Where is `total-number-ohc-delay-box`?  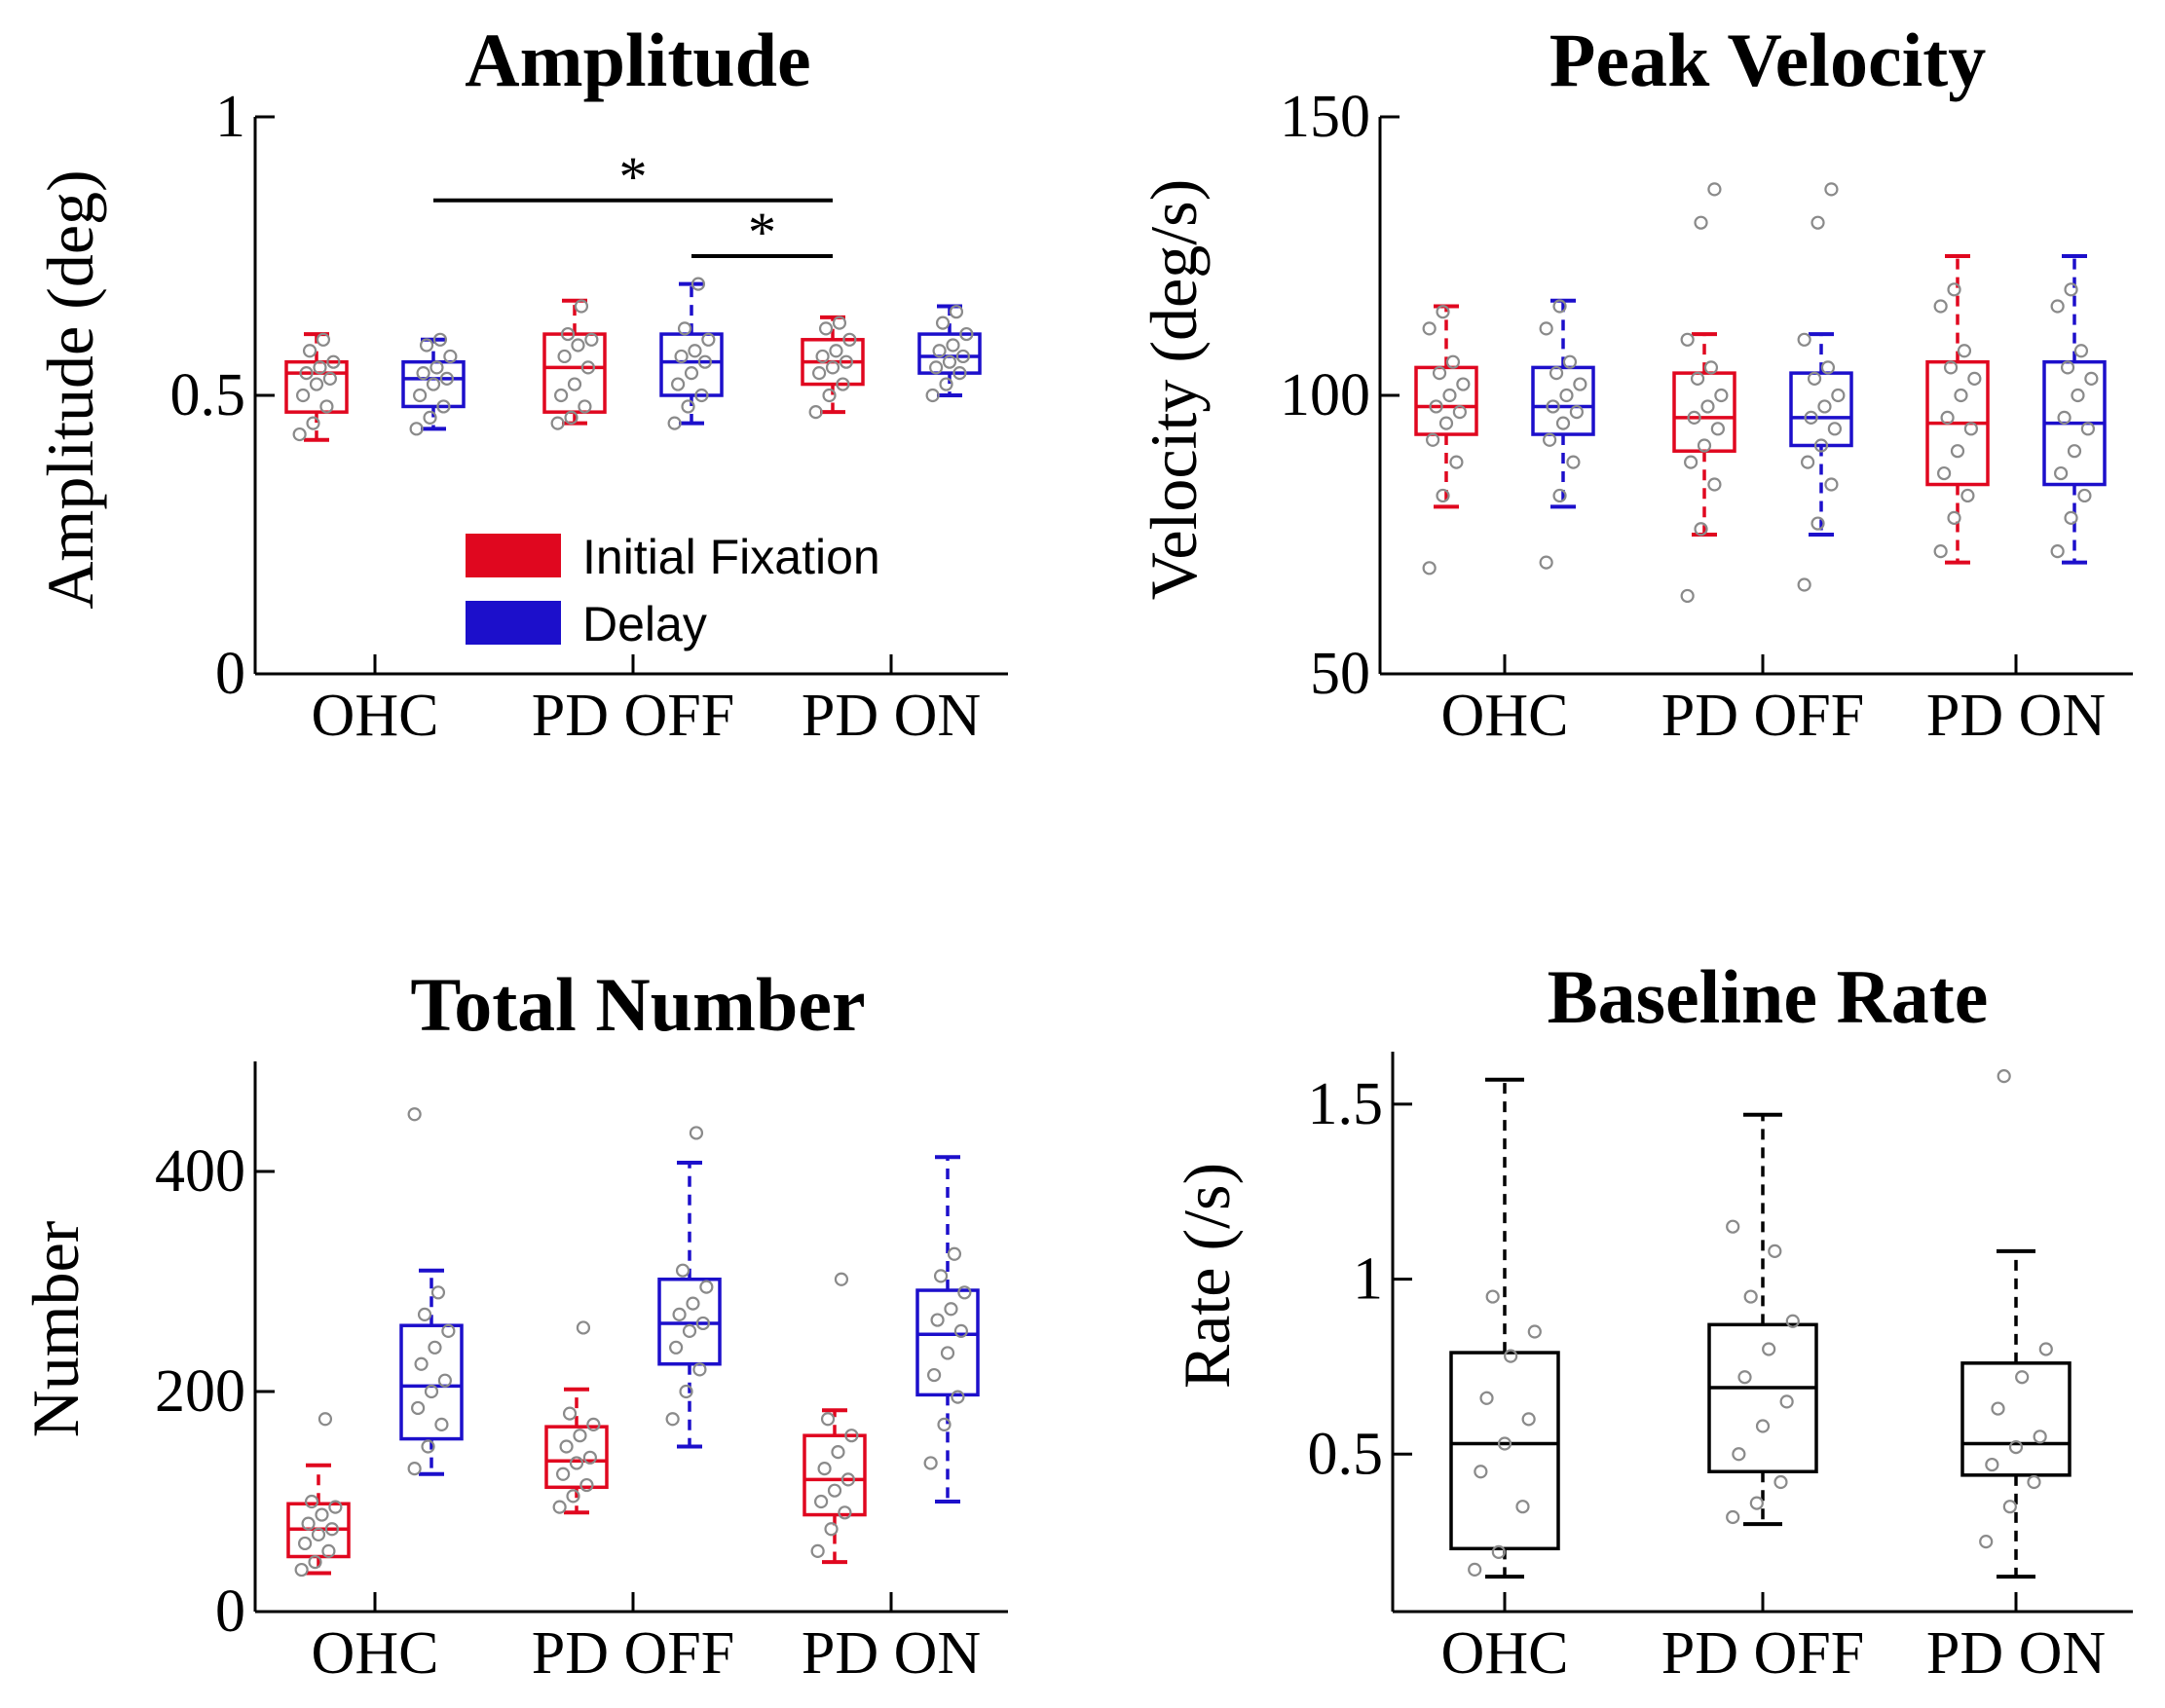
total-number-ohc-delay-box is located at coordinates (432, 1382).